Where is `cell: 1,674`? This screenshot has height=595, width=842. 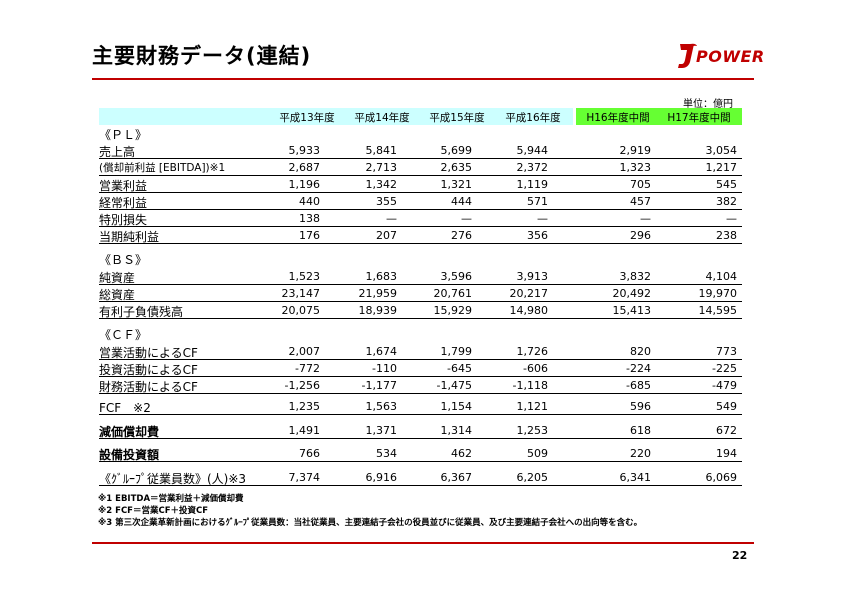 cell: 1,674 is located at coordinates (381, 351).